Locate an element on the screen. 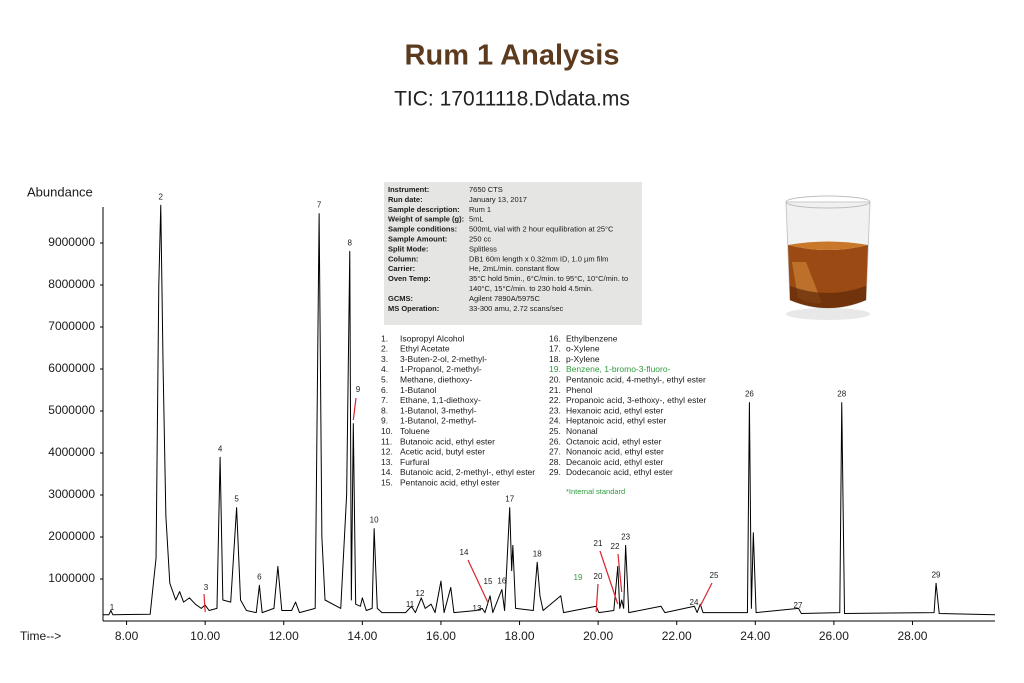 This screenshot has height=683, width=1024. compound-number: 16. is located at coordinates (555, 338).